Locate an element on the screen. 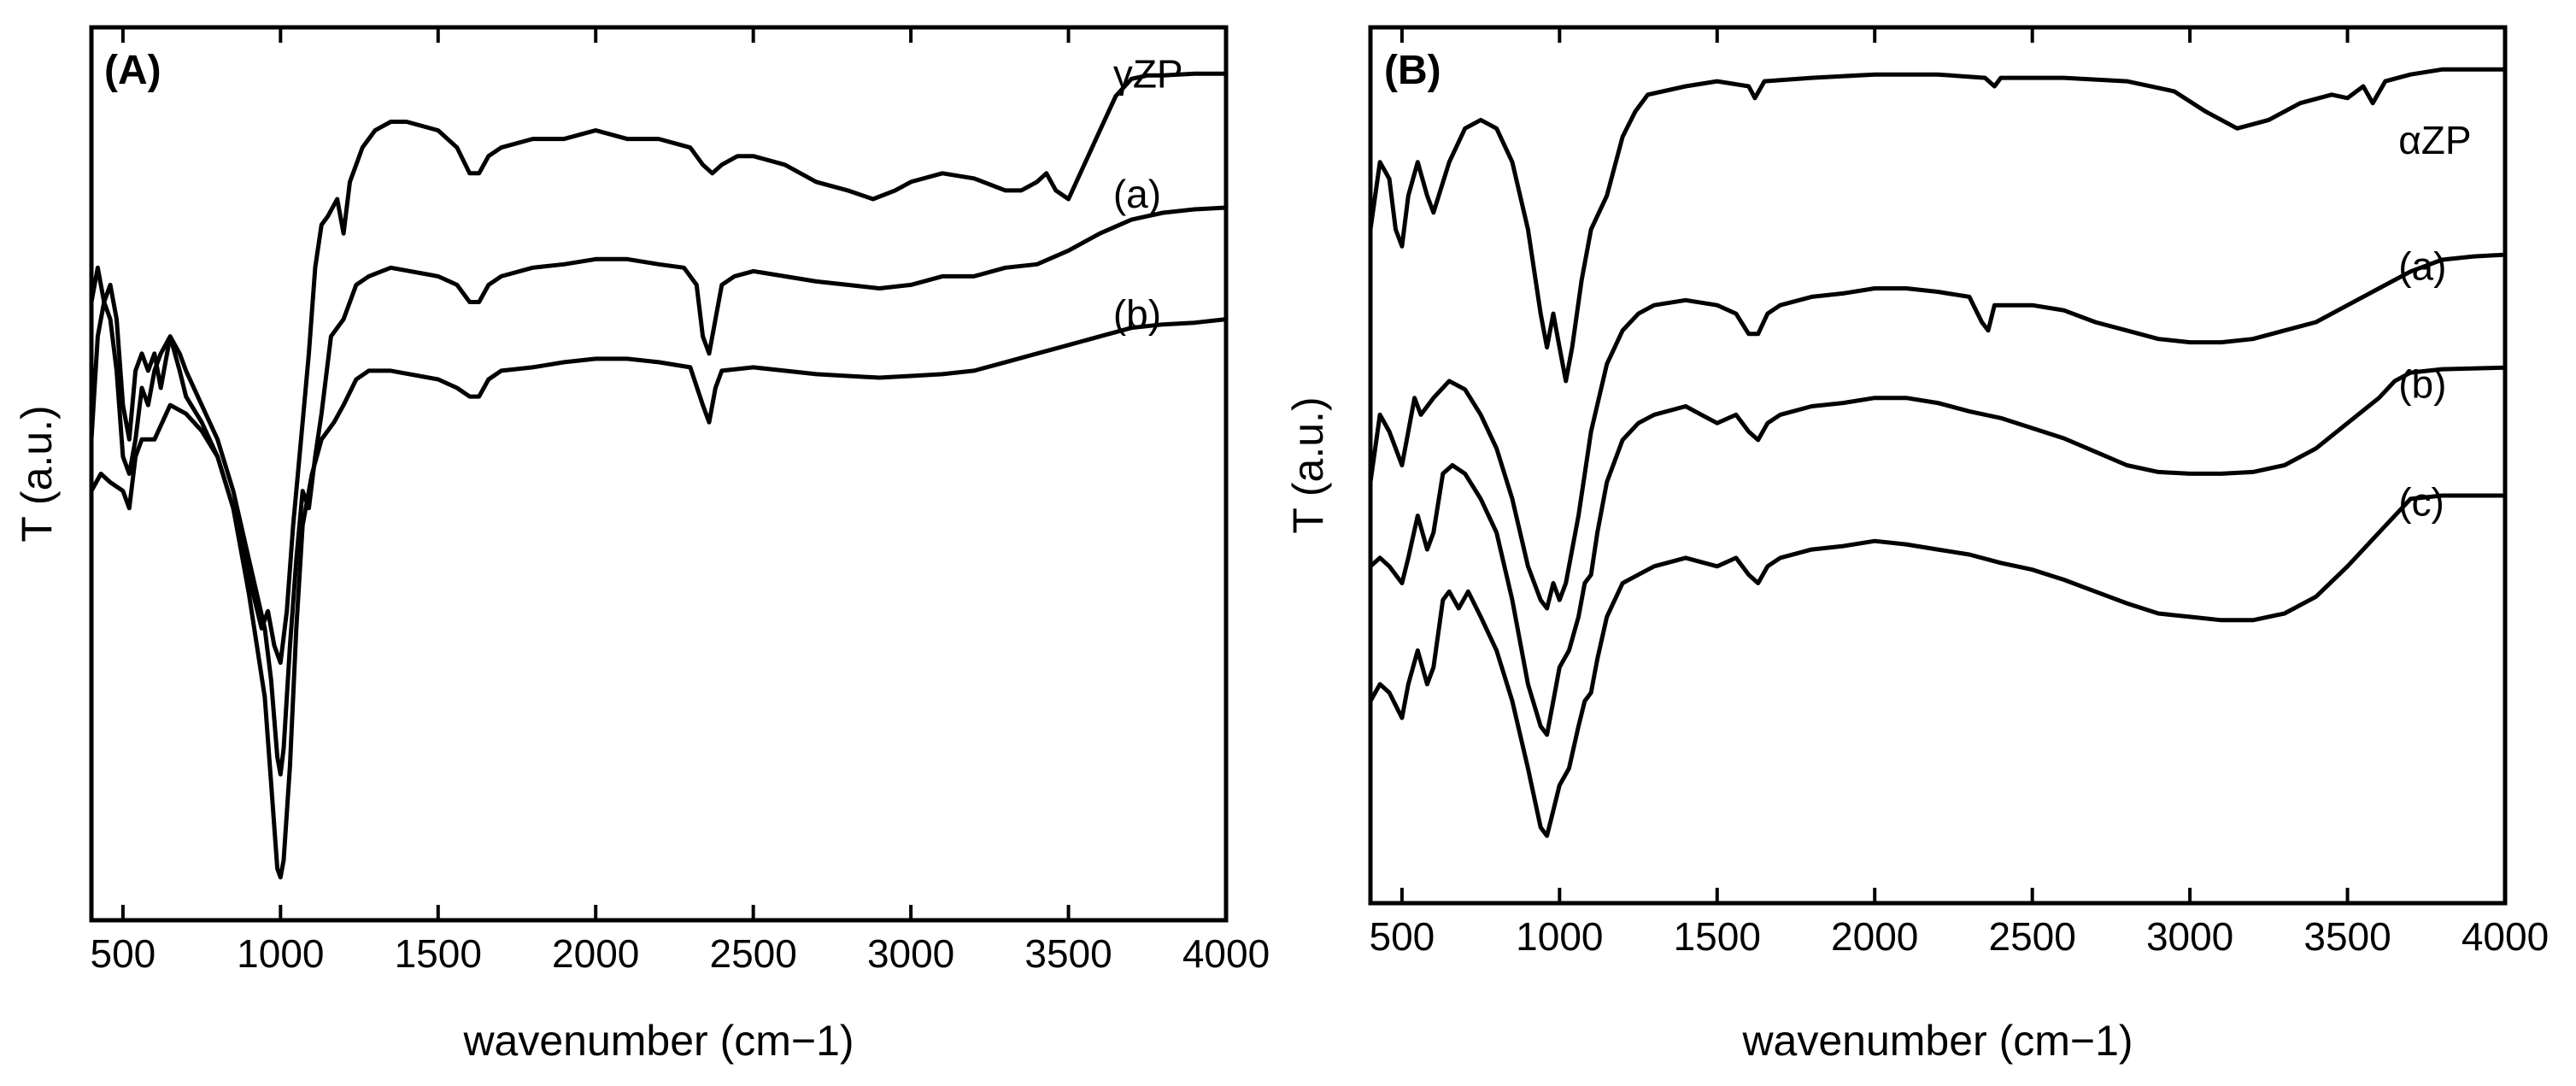 The image size is (2576, 1086). x-tick-label-b-1500: 1500 is located at coordinates (1717, 937).